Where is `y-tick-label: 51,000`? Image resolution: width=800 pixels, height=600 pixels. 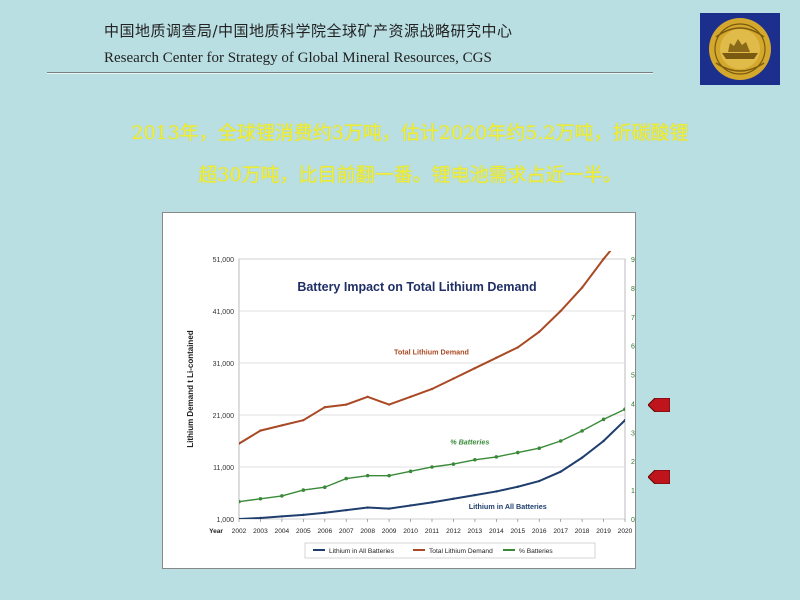
y-tick-label: 51,000 is located at coordinates (224, 260).